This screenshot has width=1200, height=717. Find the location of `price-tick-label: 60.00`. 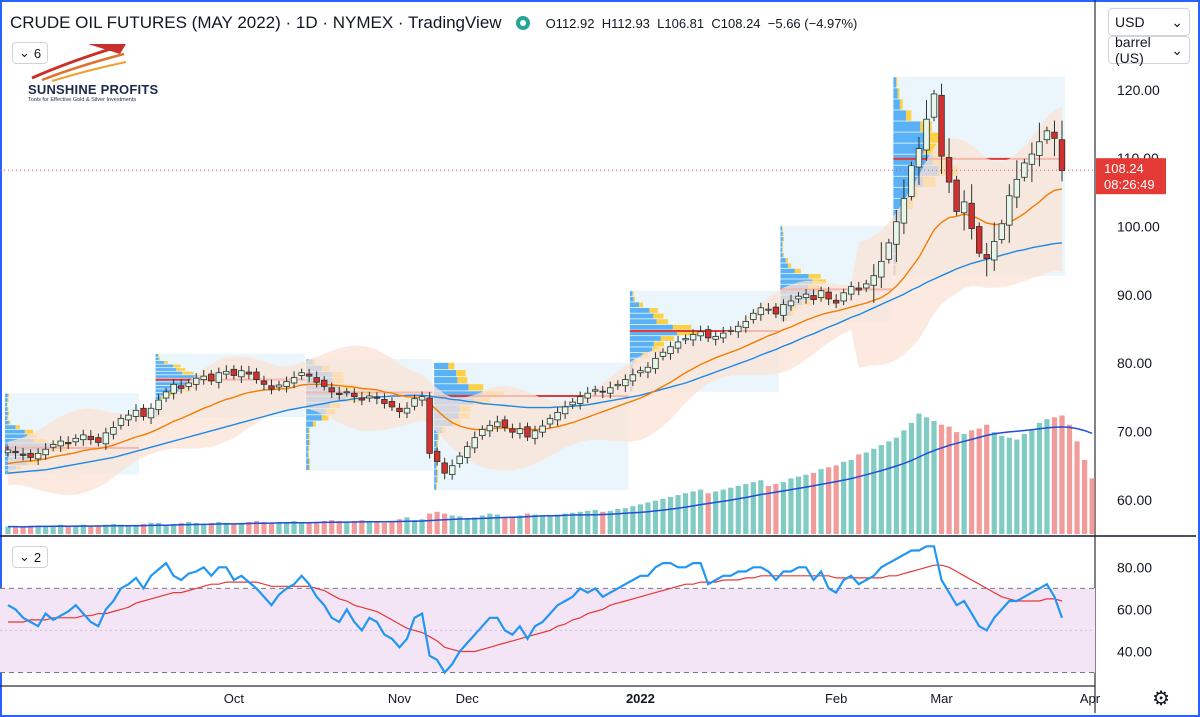

price-tick-label: 60.00 is located at coordinates (1134, 500).